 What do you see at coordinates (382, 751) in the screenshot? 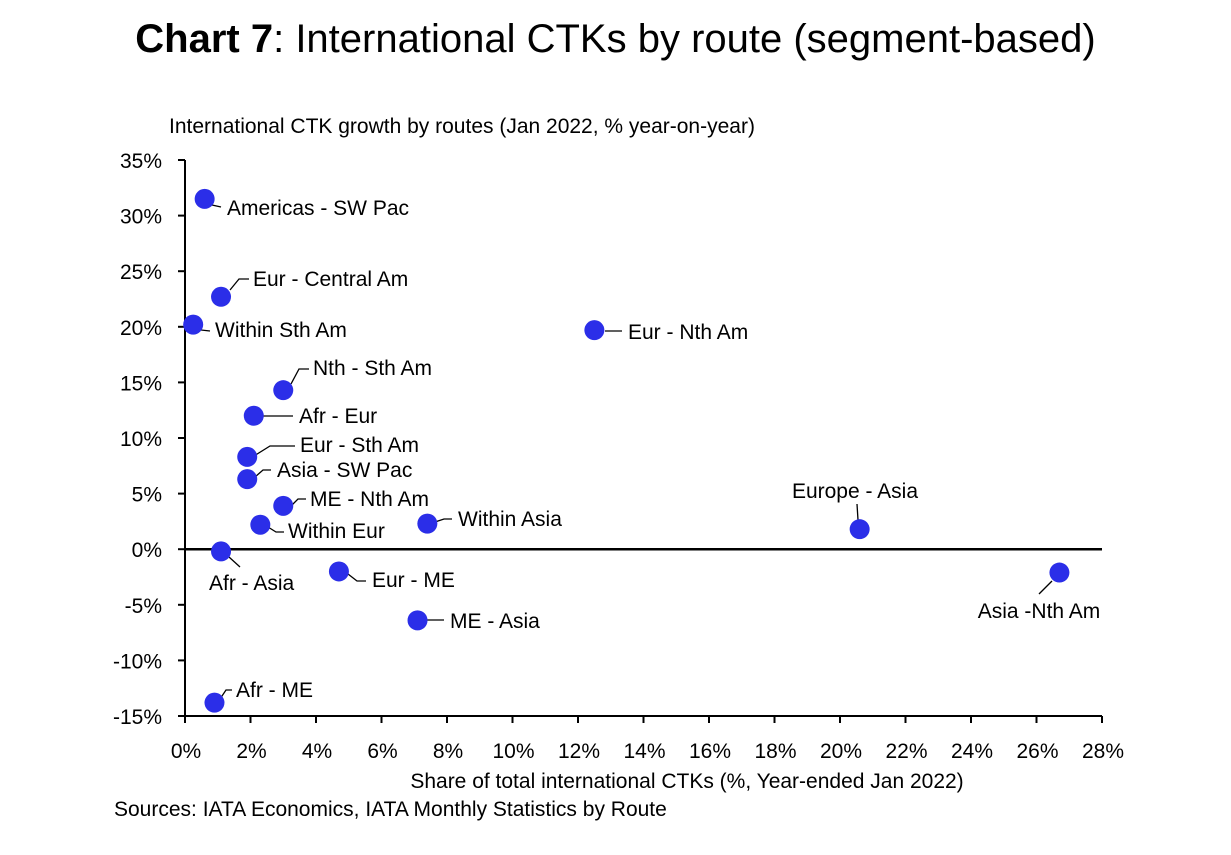
I see `x-tick-label: 6%` at bounding box center [382, 751].